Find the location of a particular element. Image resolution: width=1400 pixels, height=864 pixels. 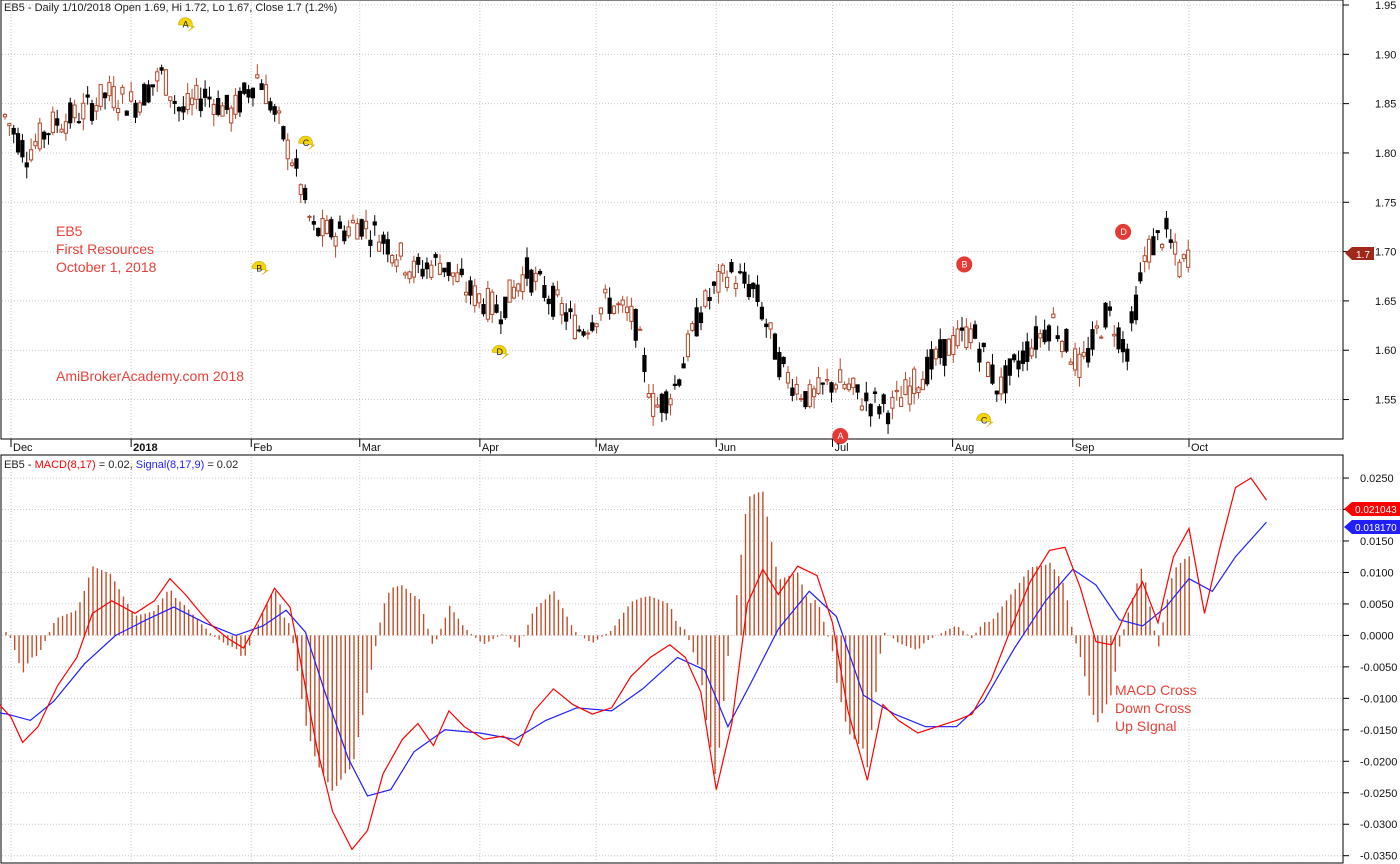

stock-code-label: EB5 is located at coordinates (69, 231).